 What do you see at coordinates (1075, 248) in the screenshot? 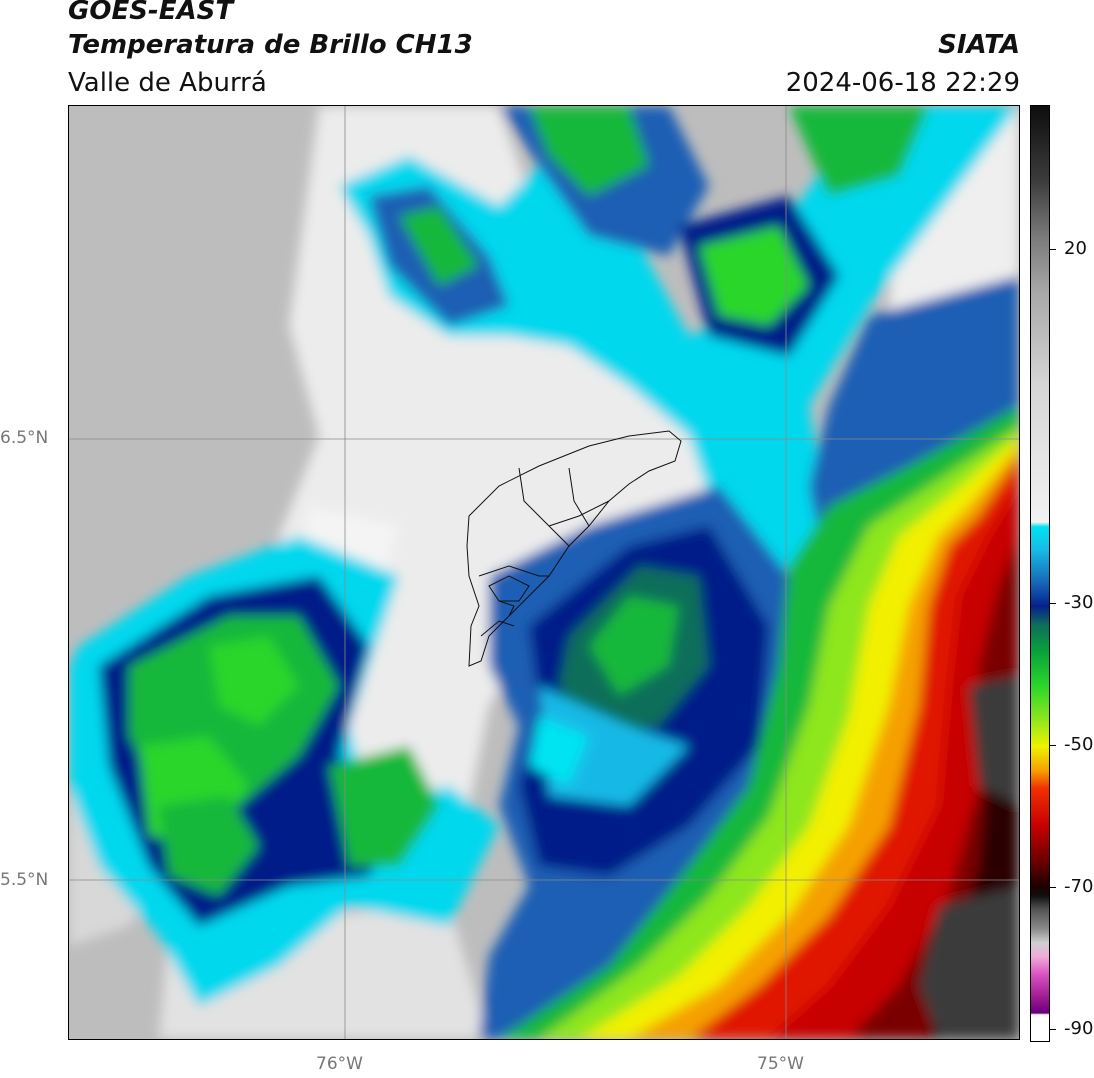
I see `colorbar-label: 20` at bounding box center [1075, 248].